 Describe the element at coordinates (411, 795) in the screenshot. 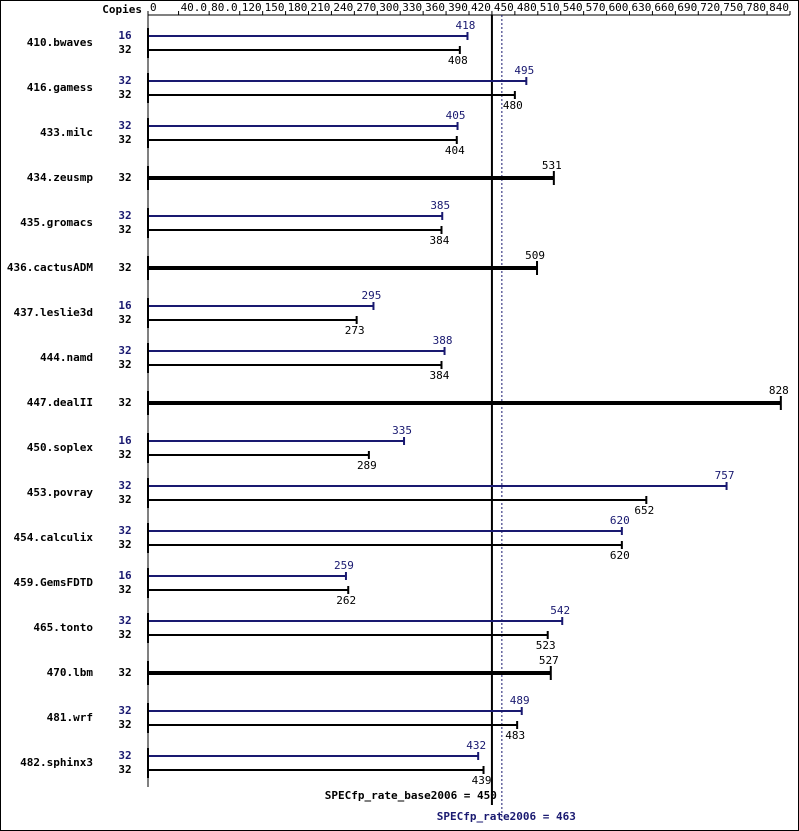

I see `base-ref-label: SPECfp_rate_base2006 = 450` at that location.